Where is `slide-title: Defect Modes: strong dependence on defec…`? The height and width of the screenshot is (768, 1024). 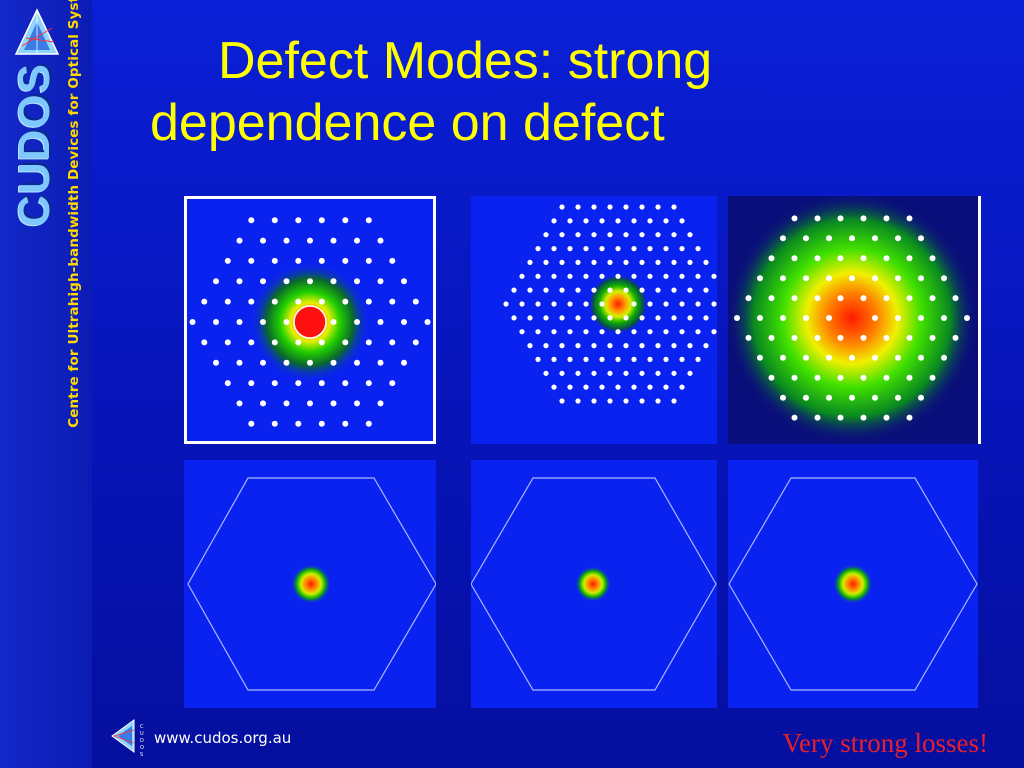
slide-title: Defect Modes: strong dependence on defec… is located at coordinates (510, 92).